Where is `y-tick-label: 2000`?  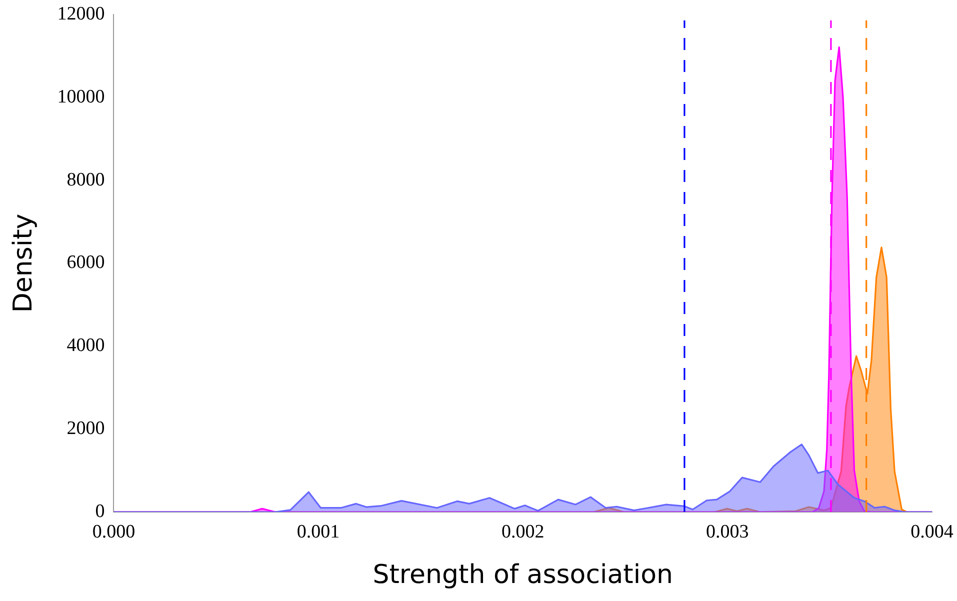 y-tick-label: 2000 is located at coordinates (85, 429).